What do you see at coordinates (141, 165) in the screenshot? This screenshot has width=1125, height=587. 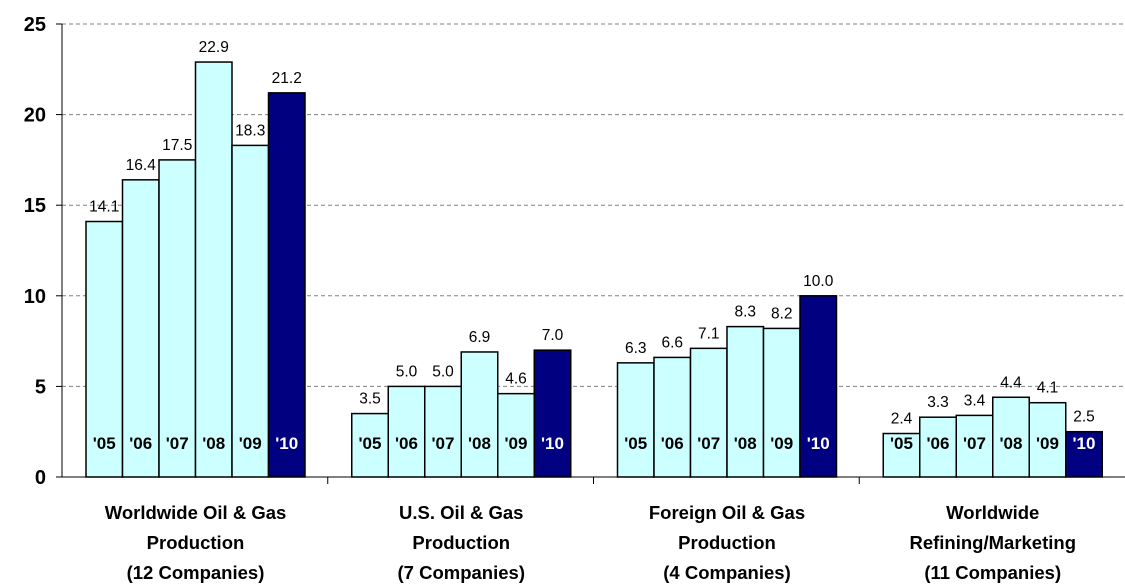 I see `data-label: 16.4` at bounding box center [141, 165].